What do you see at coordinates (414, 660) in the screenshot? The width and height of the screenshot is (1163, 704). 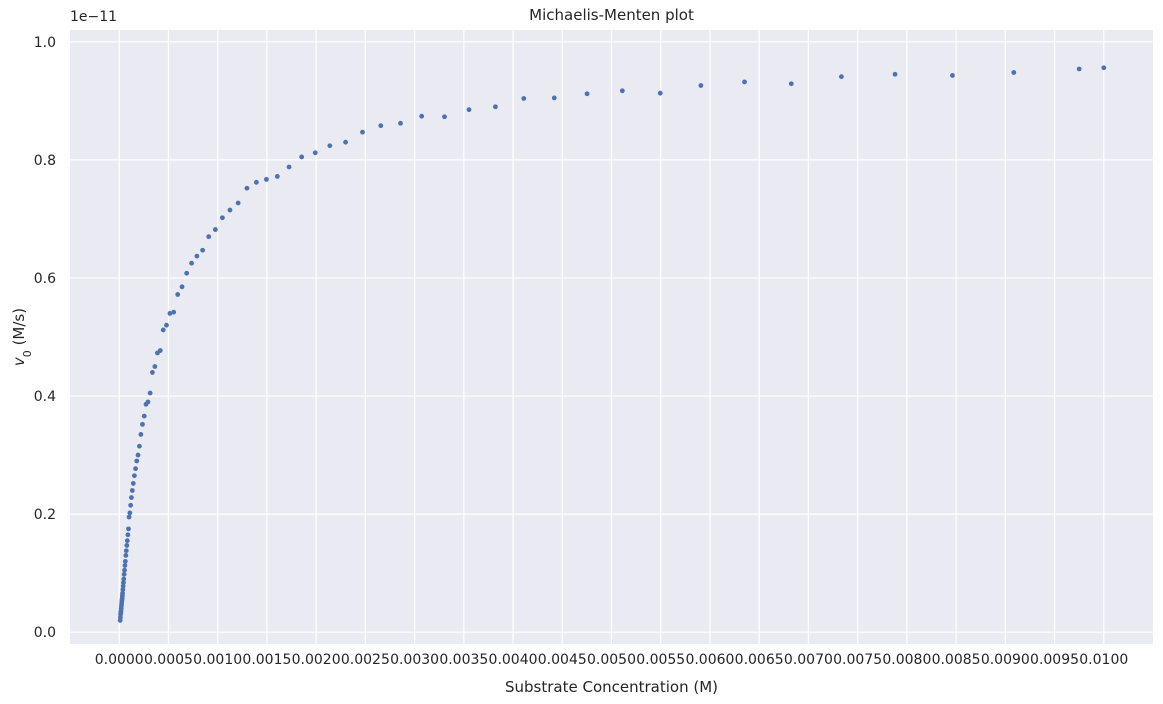 I see `x-tick-label: 0.0030` at bounding box center [414, 660].